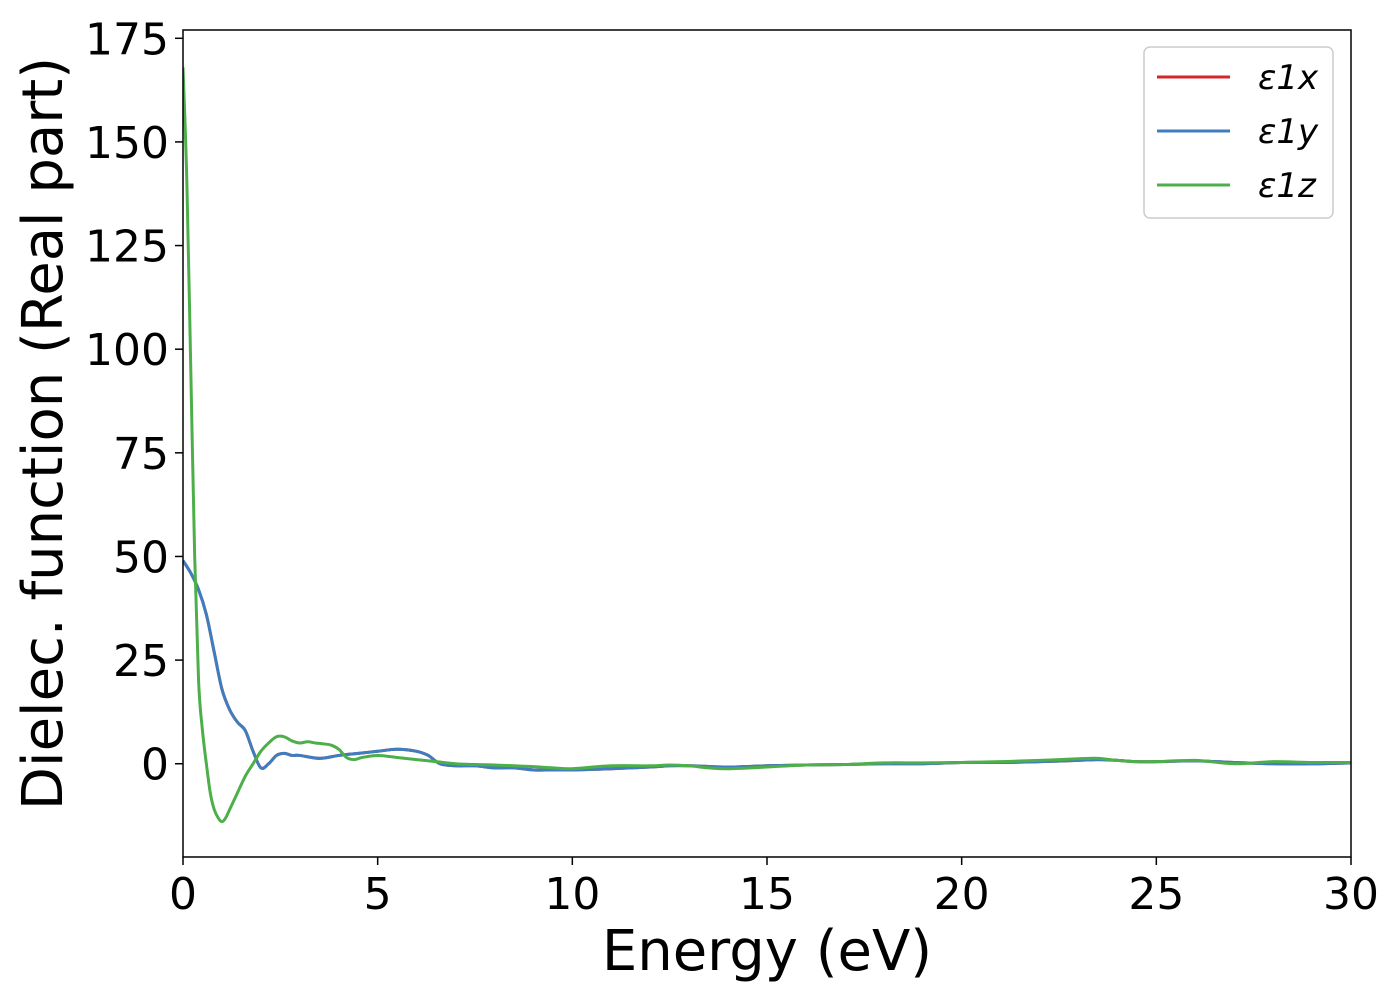 This screenshot has height=1000, width=1400. I want to click on x-tick-label: 20, so click(962, 894).